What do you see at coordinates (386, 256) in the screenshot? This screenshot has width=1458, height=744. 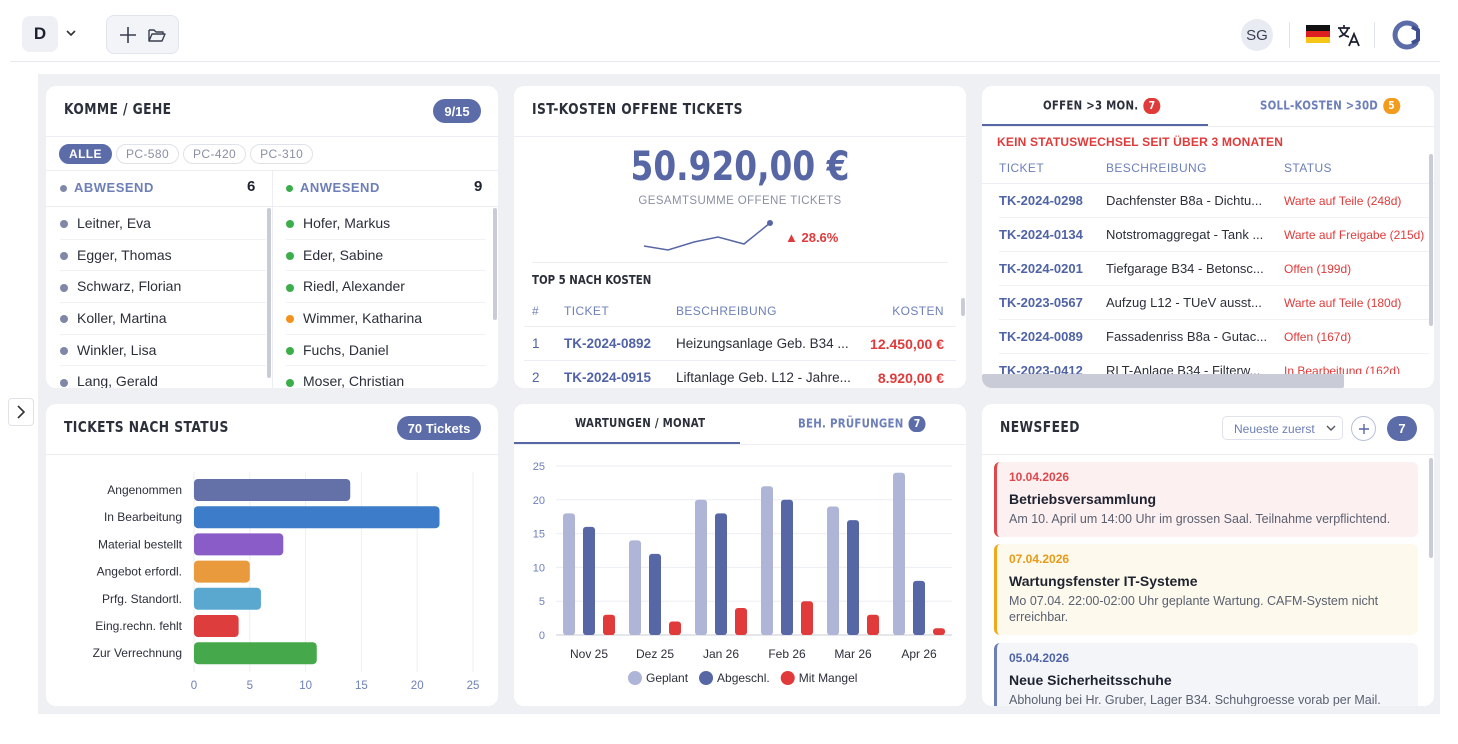 I see `list-item: Eder, Sabine` at bounding box center [386, 256].